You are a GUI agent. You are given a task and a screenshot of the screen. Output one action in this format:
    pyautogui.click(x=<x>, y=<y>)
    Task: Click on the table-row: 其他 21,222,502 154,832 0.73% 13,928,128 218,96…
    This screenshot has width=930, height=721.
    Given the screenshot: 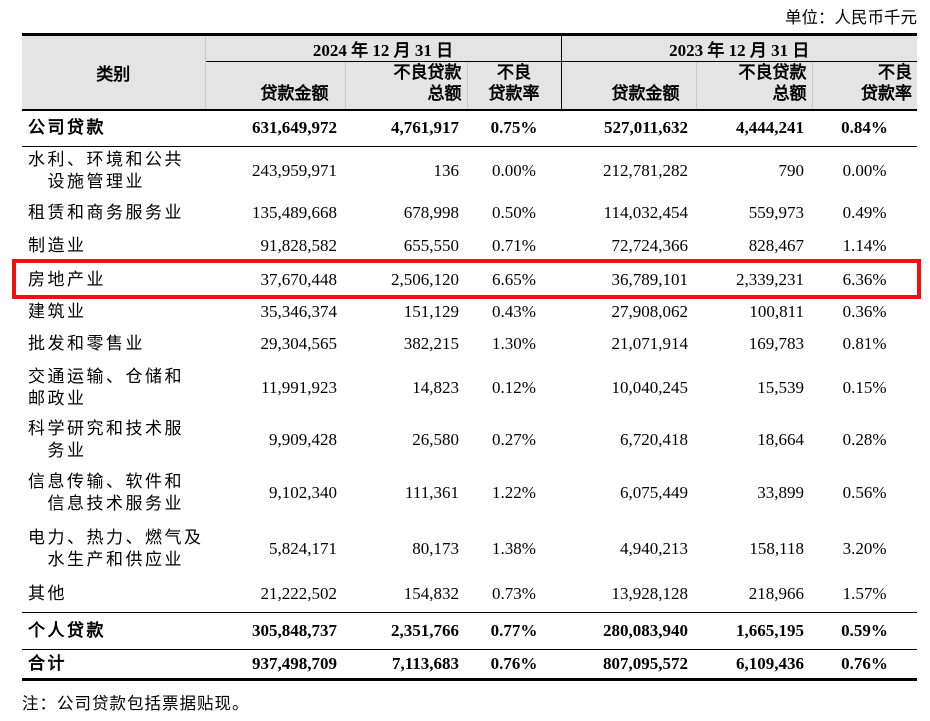 What is the action you would take?
    pyautogui.click(x=469, y=594)
    